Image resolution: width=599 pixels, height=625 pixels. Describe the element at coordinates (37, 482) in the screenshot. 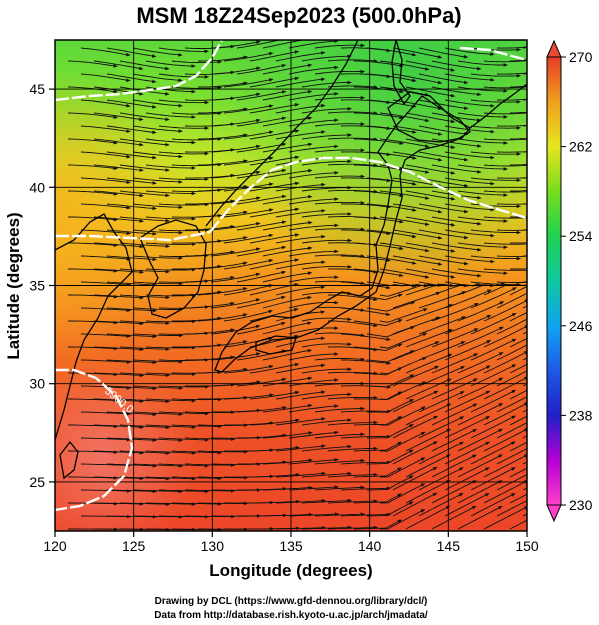

I see `y-tick-label: 25` at that location.